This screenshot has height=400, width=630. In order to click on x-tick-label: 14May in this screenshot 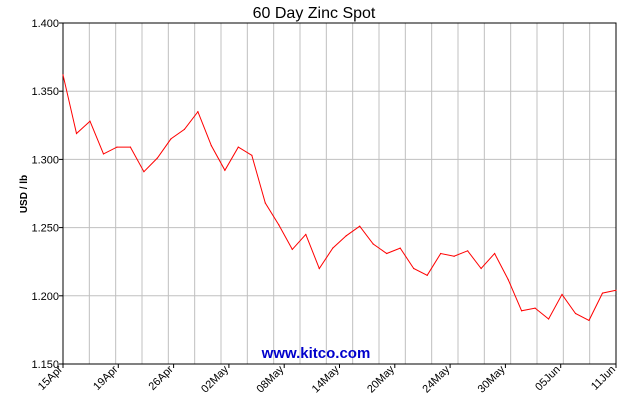, I will do `click(326, 379)`.